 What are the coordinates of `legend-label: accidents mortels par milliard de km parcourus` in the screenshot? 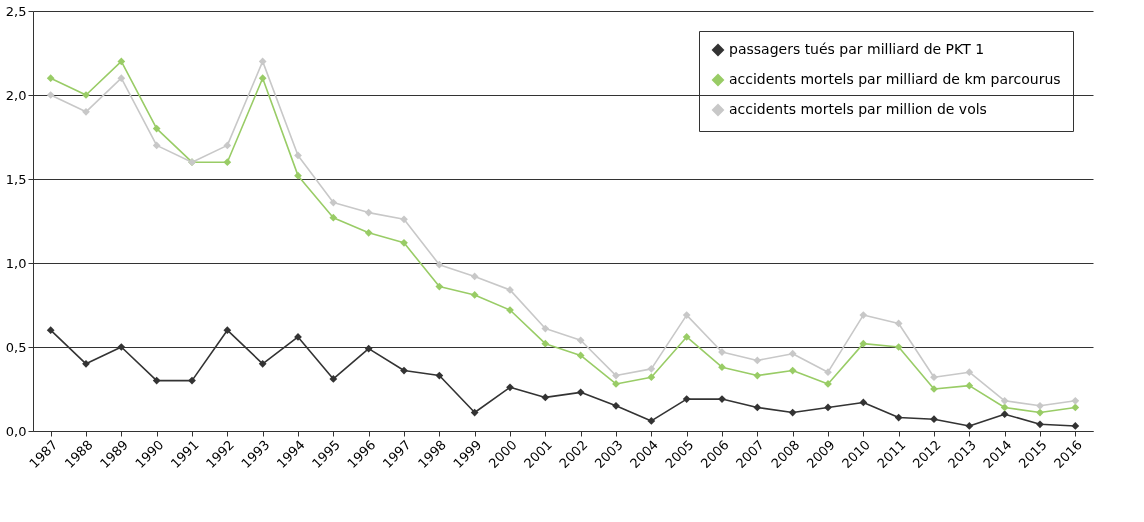 It's located at (895, 79).